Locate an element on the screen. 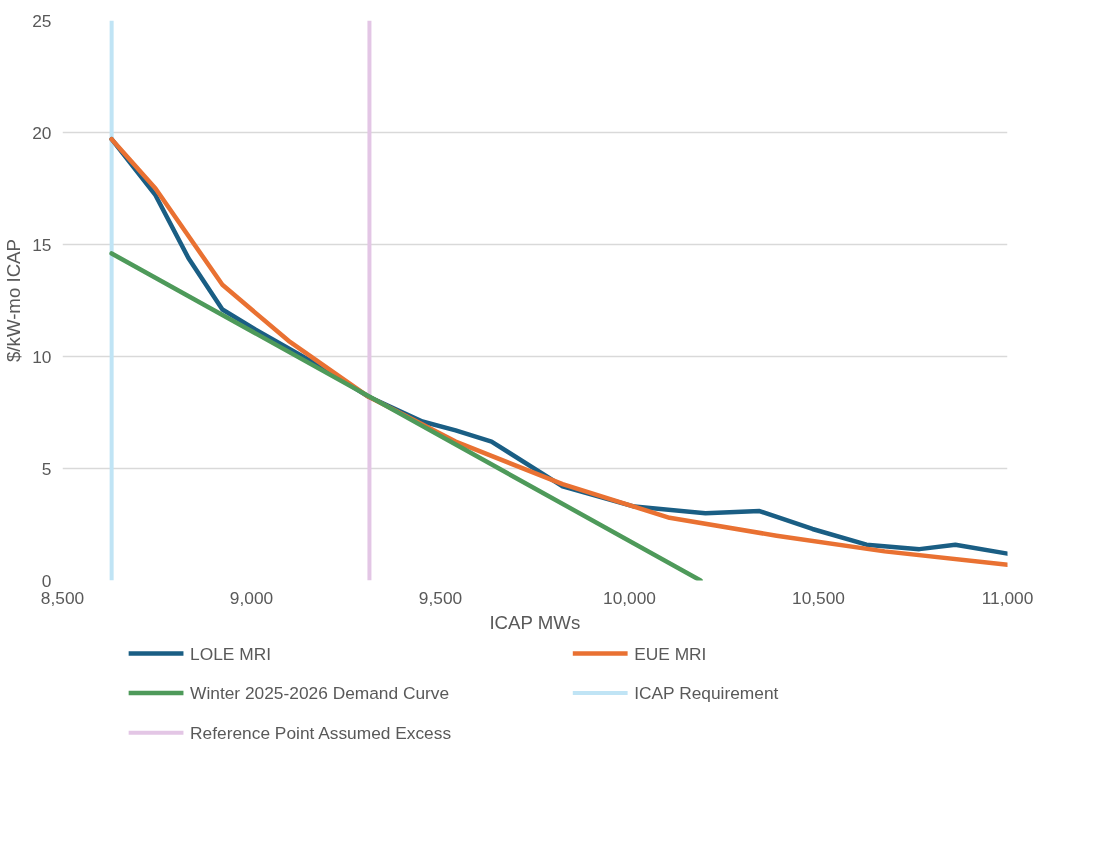 The height and width of the screenshot is (846, 1109). x-tick-label: 10,000 is located at coordinates (629, 597).